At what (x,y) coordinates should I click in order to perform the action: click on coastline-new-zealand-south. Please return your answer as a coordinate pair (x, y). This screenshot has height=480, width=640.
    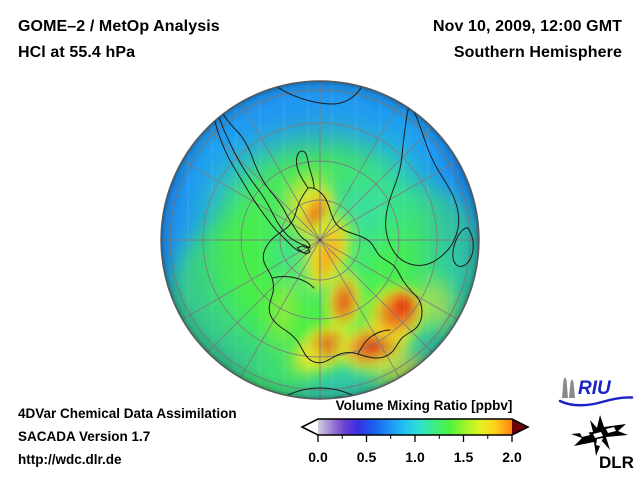
    Looking at the image, I should click on (222, 393).